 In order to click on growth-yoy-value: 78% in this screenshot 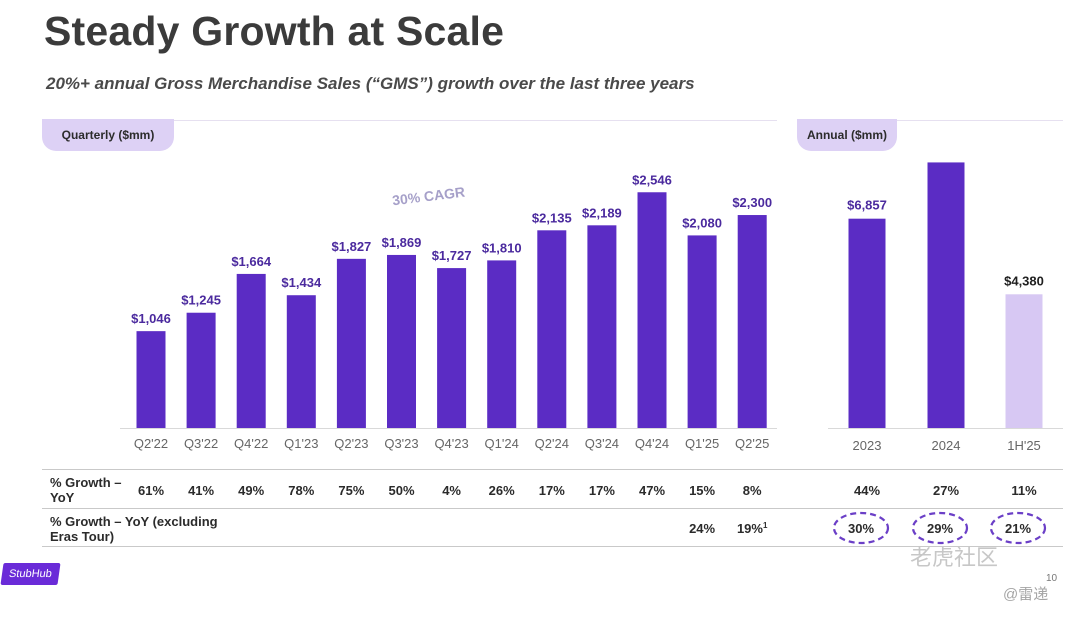, I will do `click(301, 490)`.